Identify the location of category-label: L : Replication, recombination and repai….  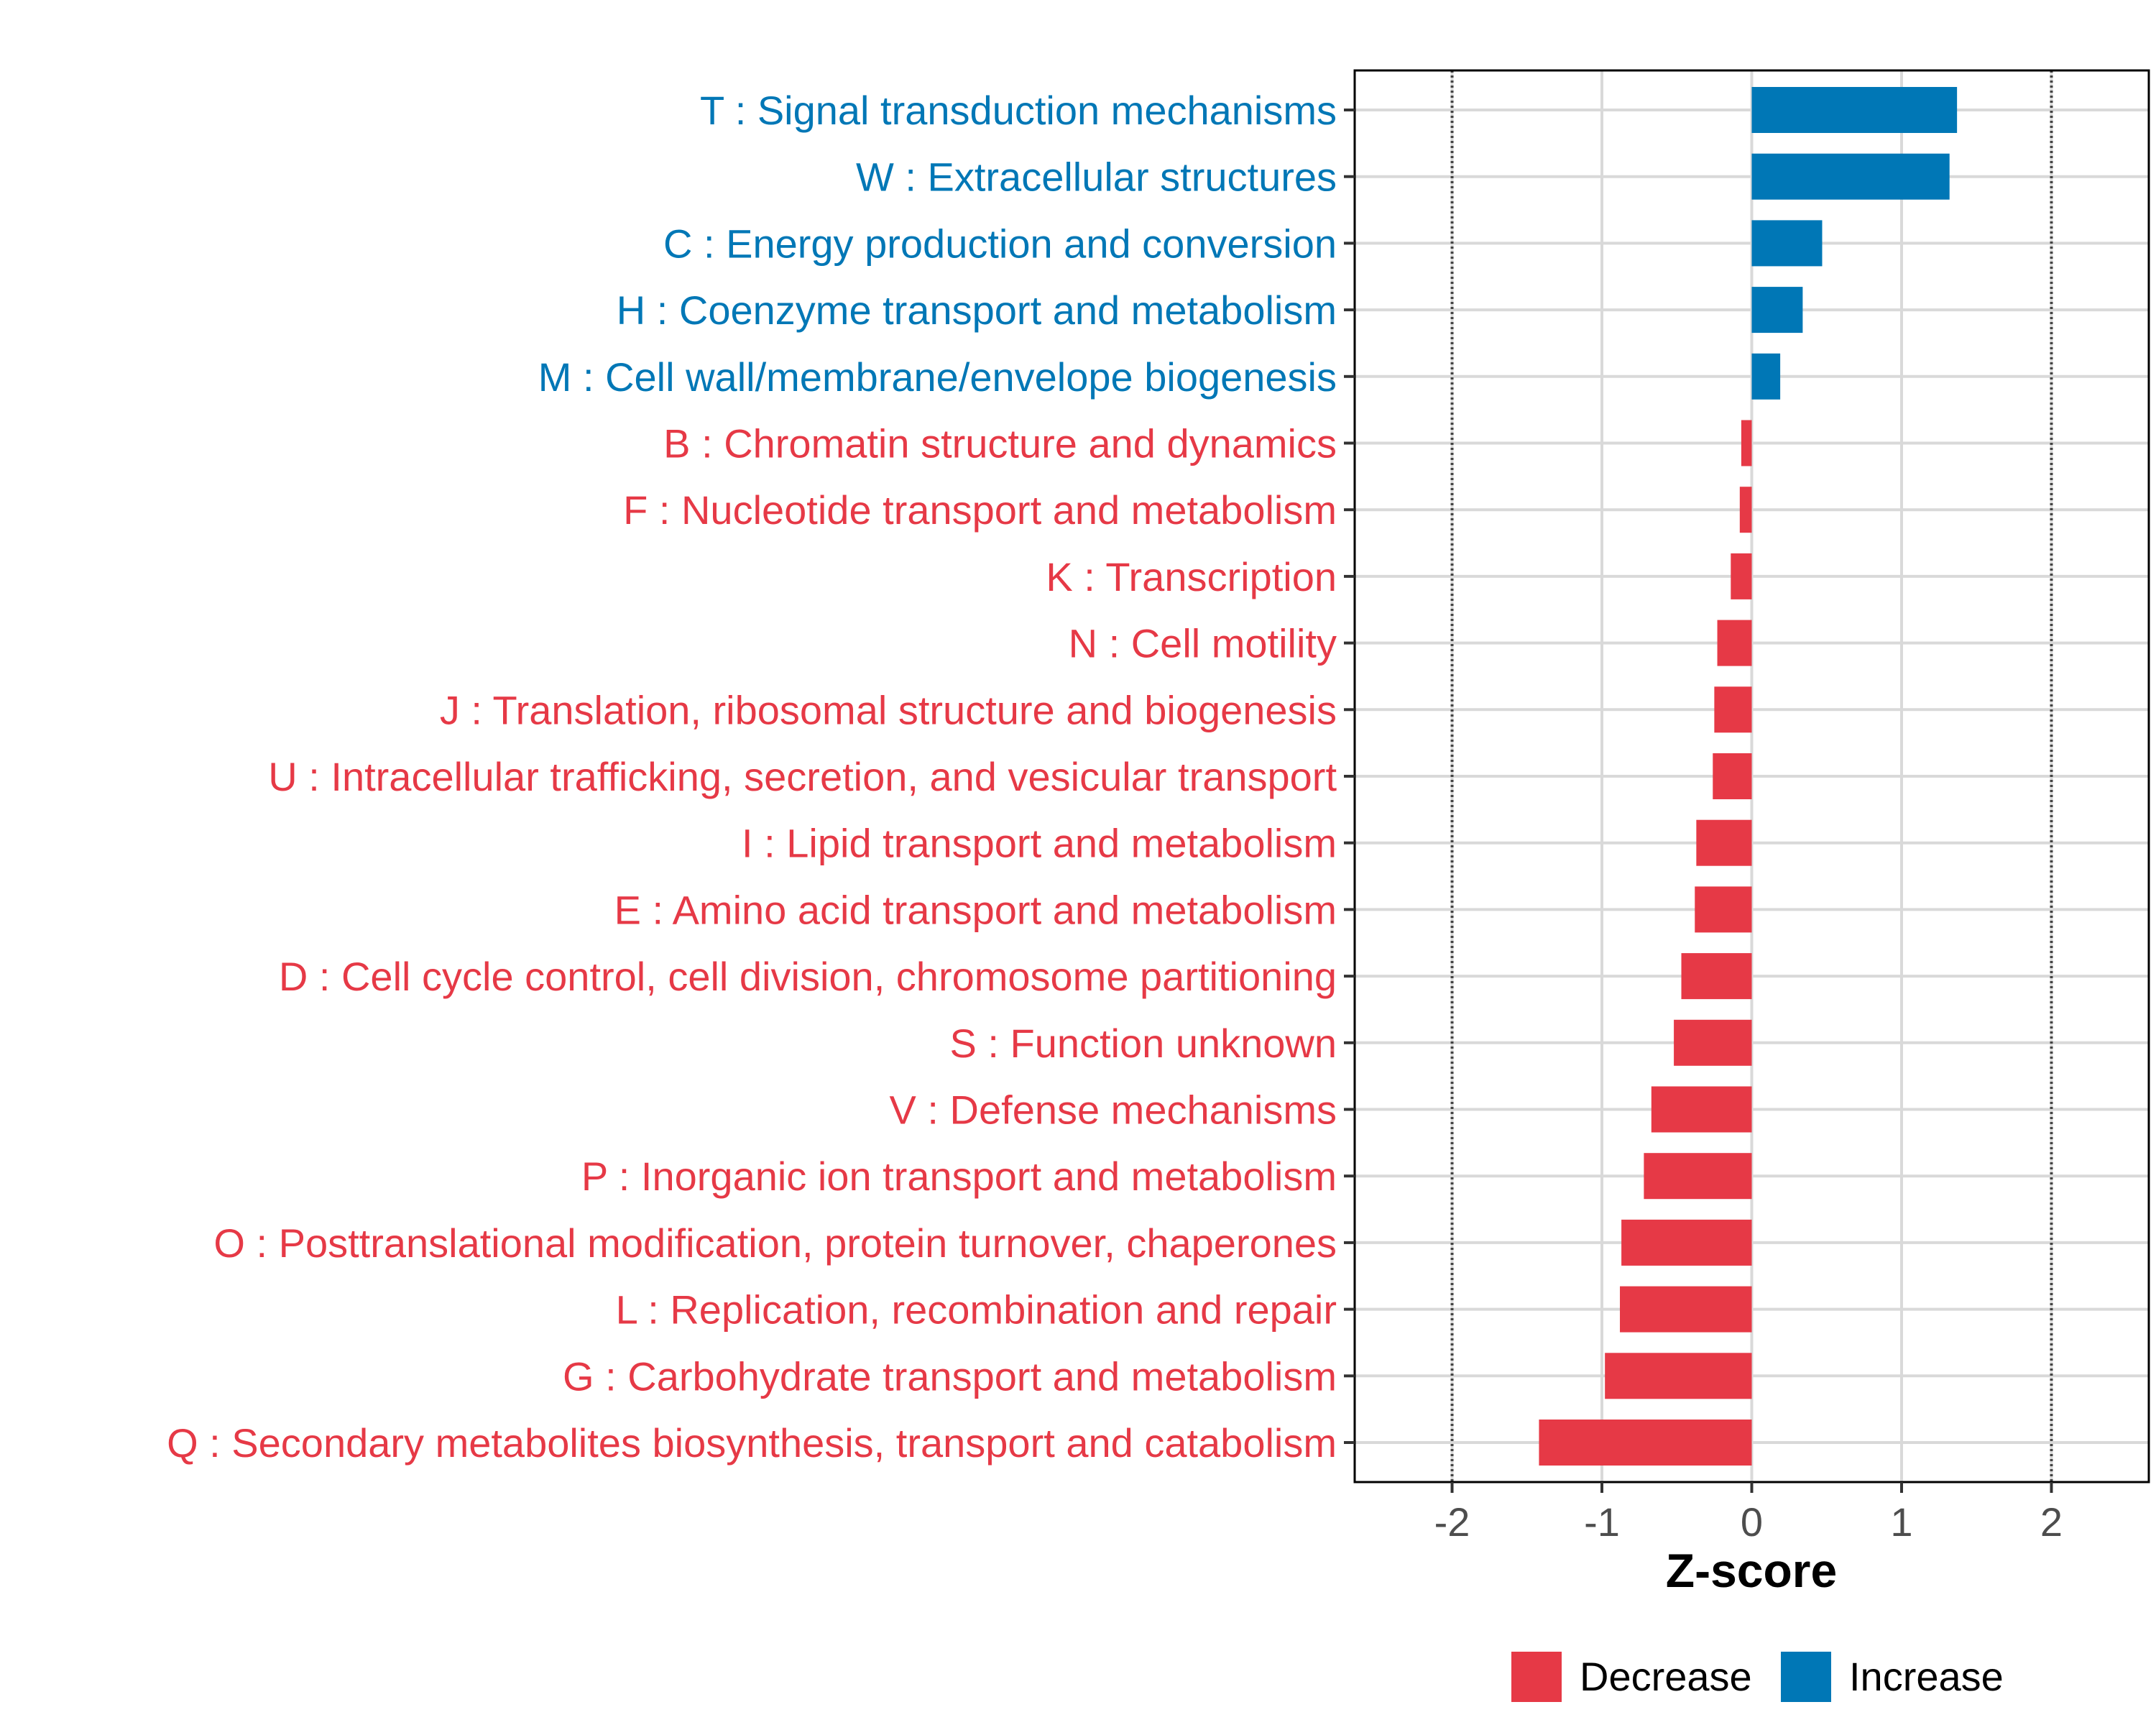
(977, 1310).